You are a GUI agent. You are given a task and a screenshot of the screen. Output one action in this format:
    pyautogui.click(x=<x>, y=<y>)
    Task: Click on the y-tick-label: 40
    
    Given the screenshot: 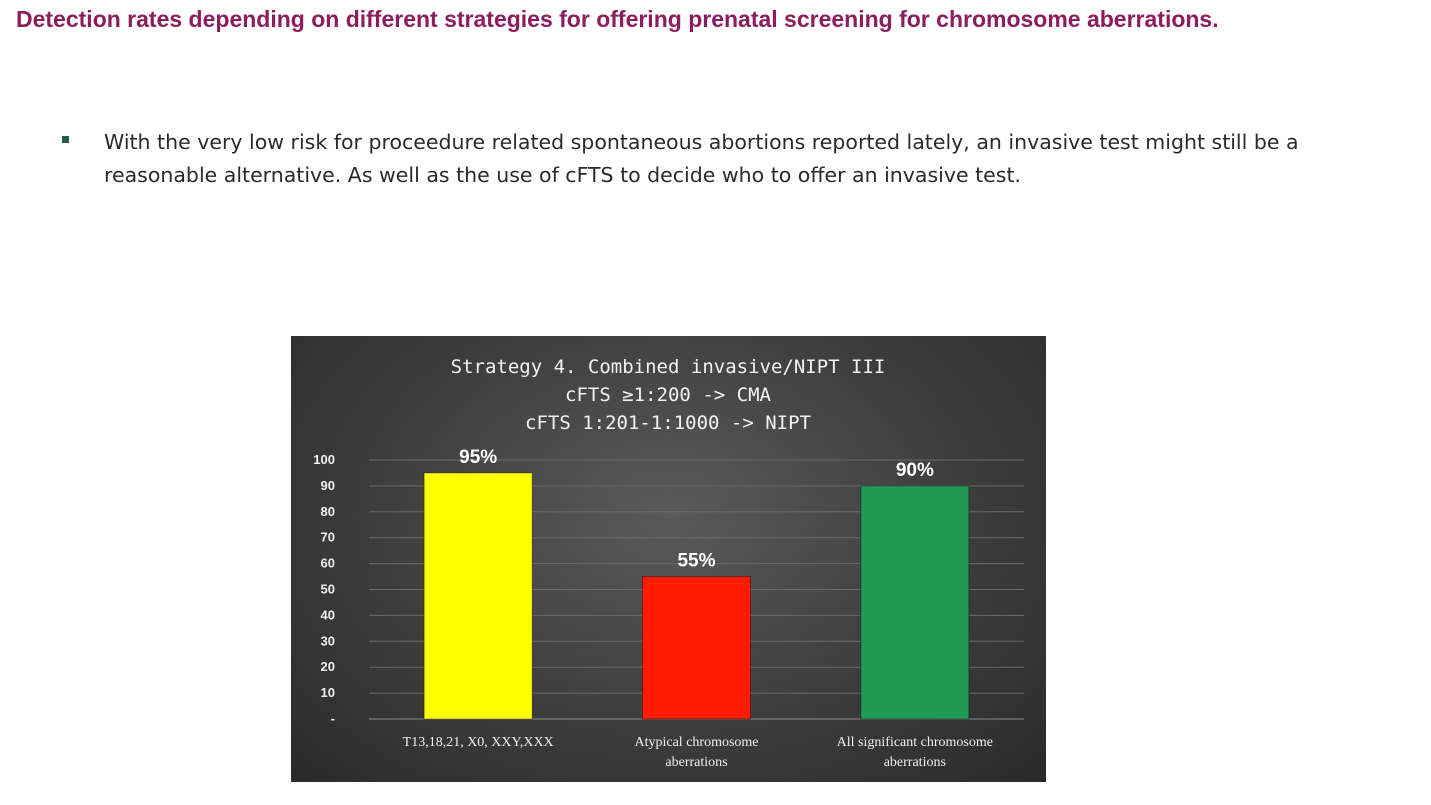 What is the action you would take?
    pyautogui.click(x=328, y=614)
    